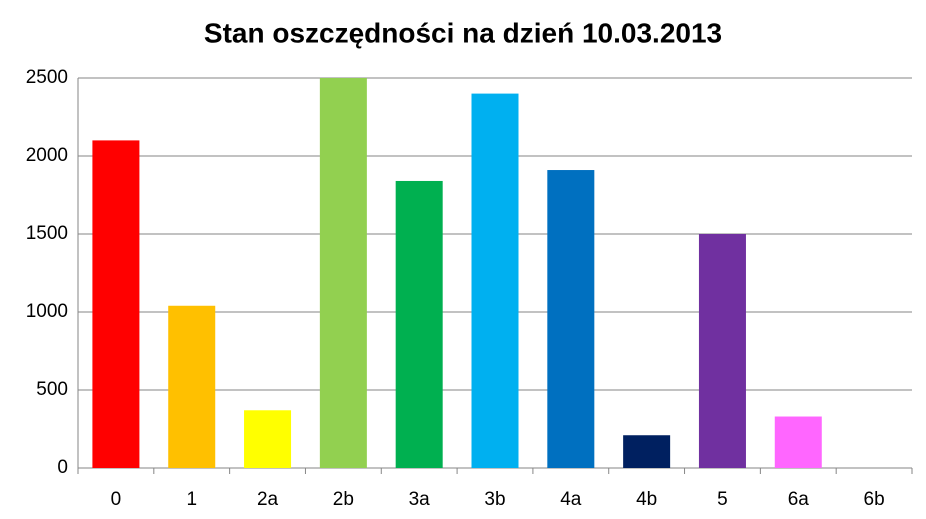 The image size is (926, 519). Describe the element at coordinates (268, 499) in the screenshot. I see `x-tick-label: 2a` at that location.